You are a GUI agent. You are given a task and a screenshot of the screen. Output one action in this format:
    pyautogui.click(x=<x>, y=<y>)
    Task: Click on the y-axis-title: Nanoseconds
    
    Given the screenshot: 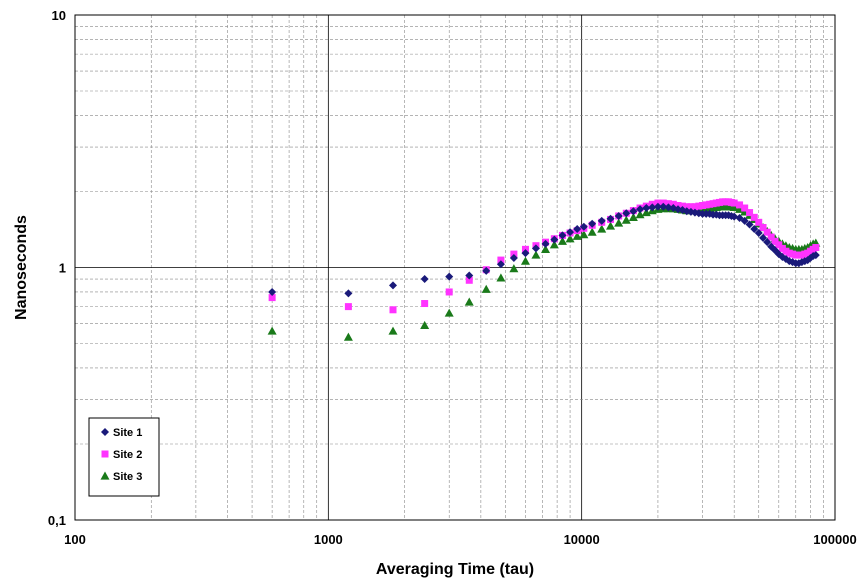 What is the action you would take?
    pyautogui.click(x=21, y=267)
    